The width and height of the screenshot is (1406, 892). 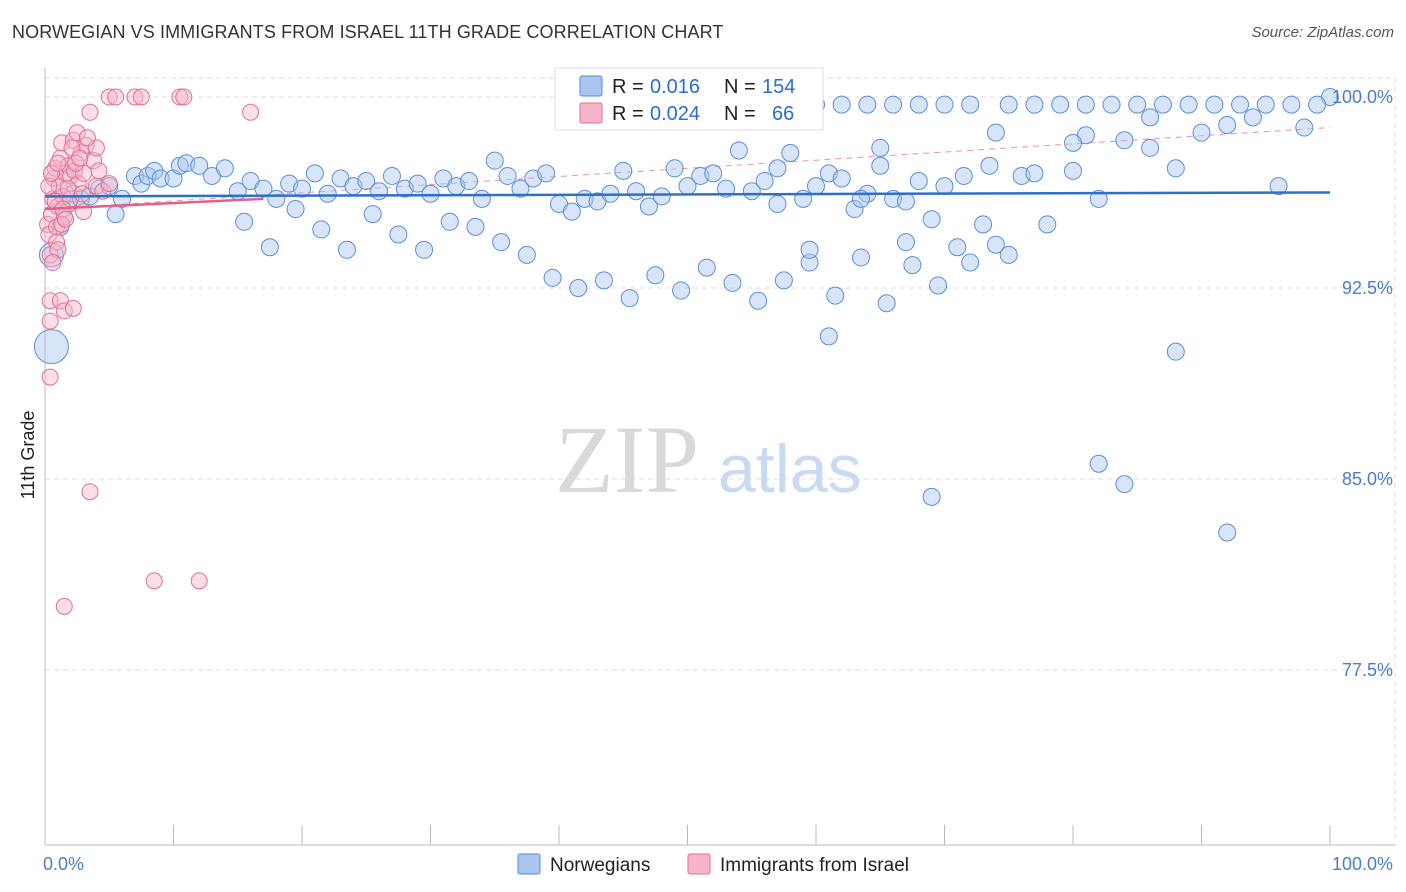 I want to click on legend-r-value-pink: 0.024, so click(x=675, y=114).